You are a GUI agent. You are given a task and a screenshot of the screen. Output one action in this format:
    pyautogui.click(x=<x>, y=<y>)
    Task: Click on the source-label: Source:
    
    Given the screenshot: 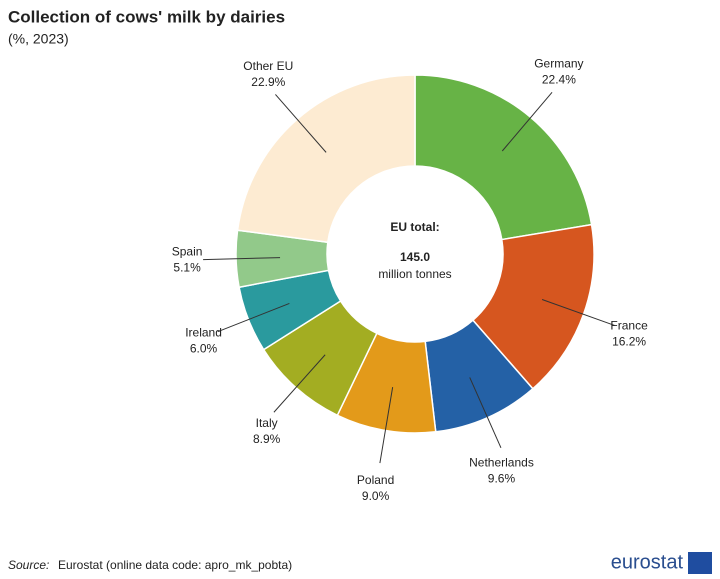 What is the action you would take?
    pyautogui.click(x=28, y=565)
    